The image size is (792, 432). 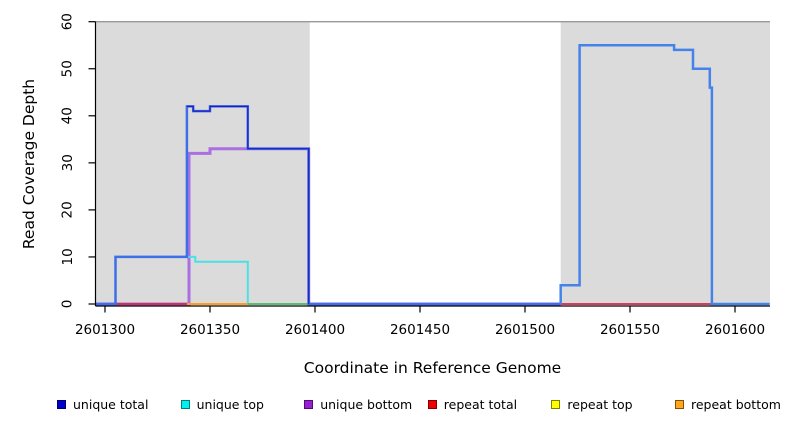 I want to click on legend-item-unique-bottom: unique bottom, so click(x=358, y=404).